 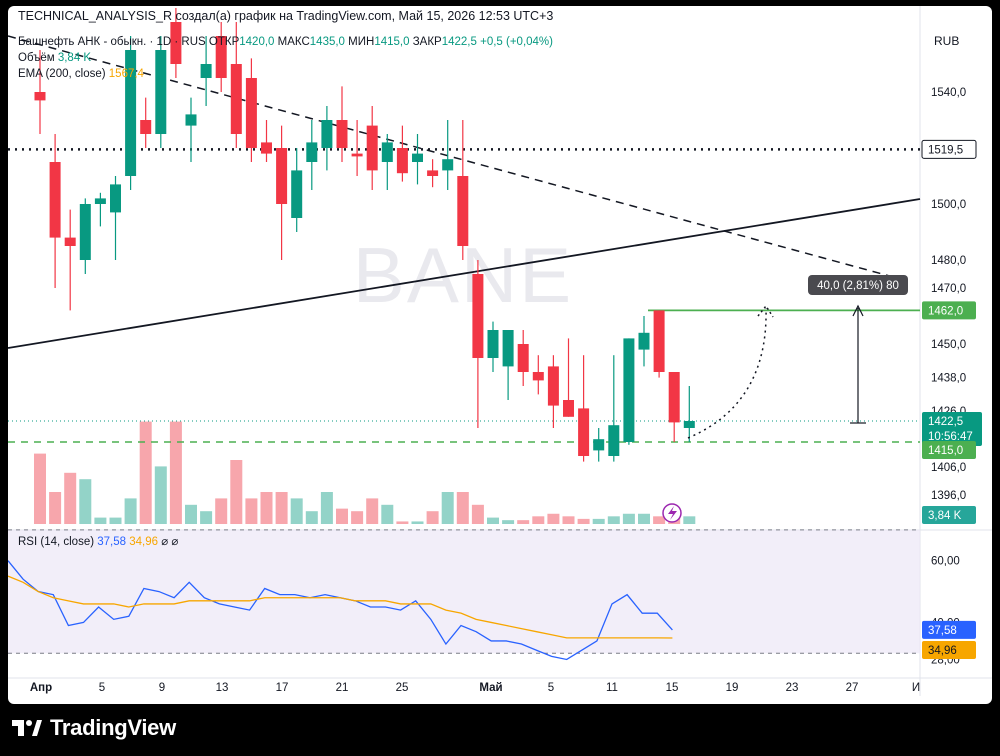 What do you see at coordinates (945, 516) in the screenshot?
I see `volume-tag: 3,84 K` at bounding box center [945, 516].